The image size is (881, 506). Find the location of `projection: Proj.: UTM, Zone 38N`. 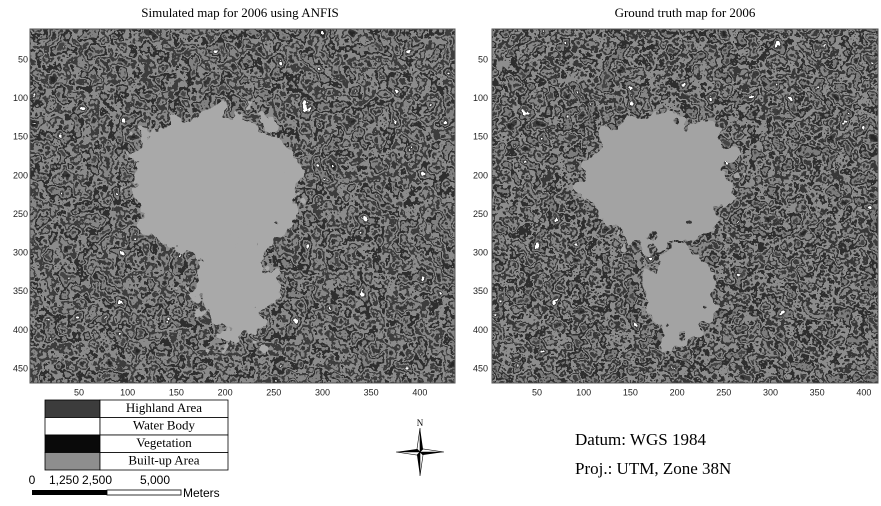

projection: Proj.: UTM, Zone 38N is located at coordinates (653, 468).